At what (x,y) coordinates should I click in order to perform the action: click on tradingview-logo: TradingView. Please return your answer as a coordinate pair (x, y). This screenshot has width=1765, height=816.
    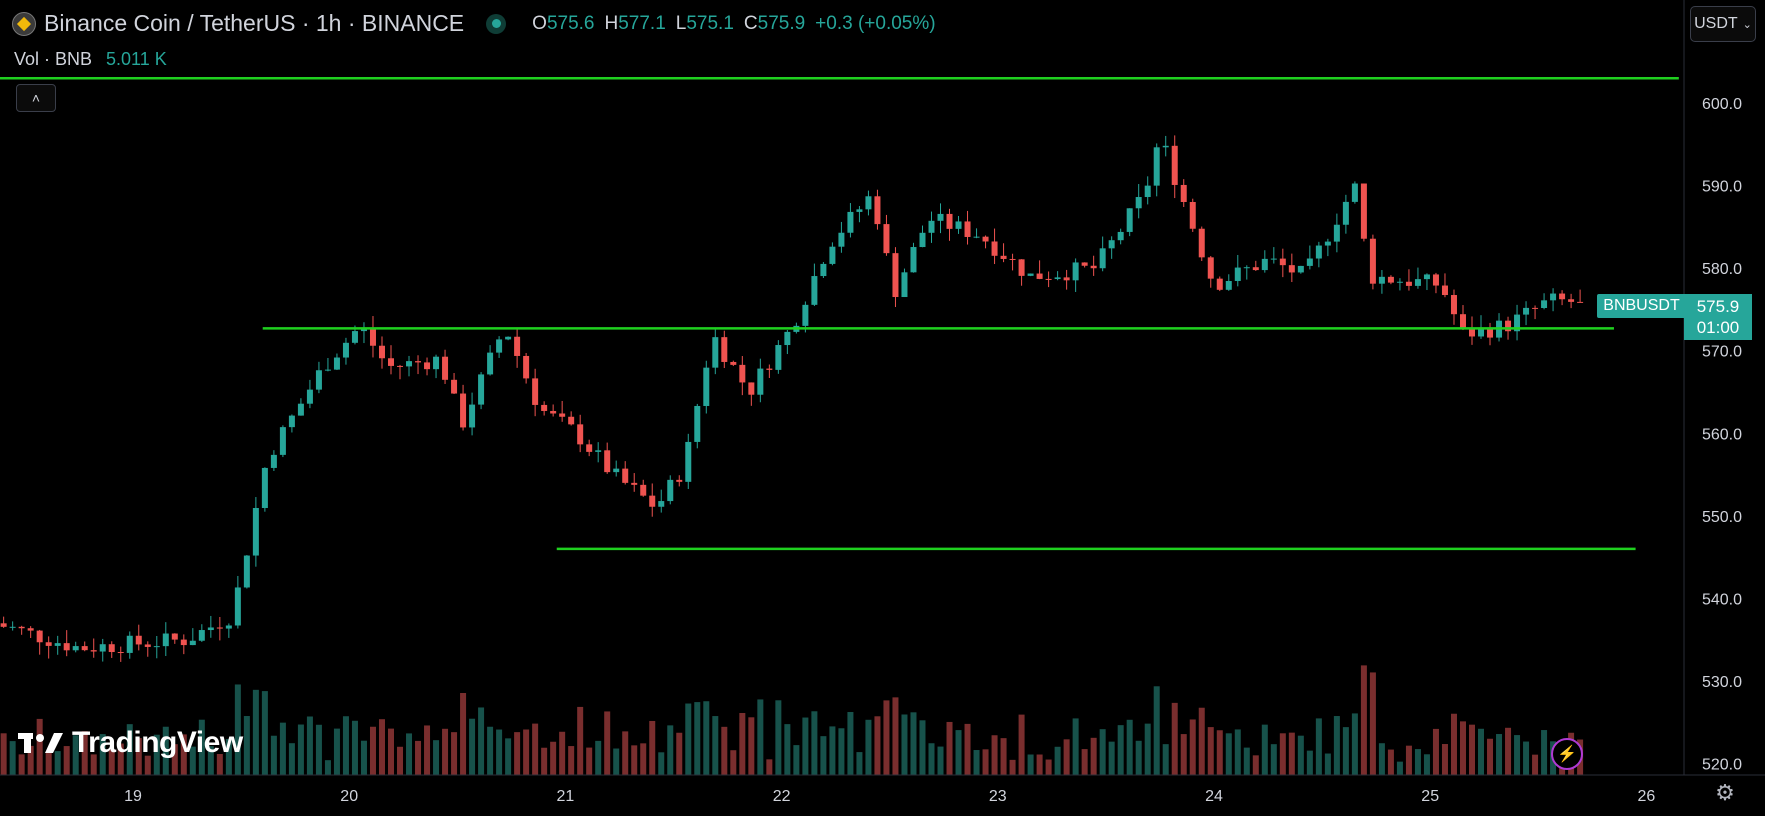
    Looking at the image, I should click on (130, 743).